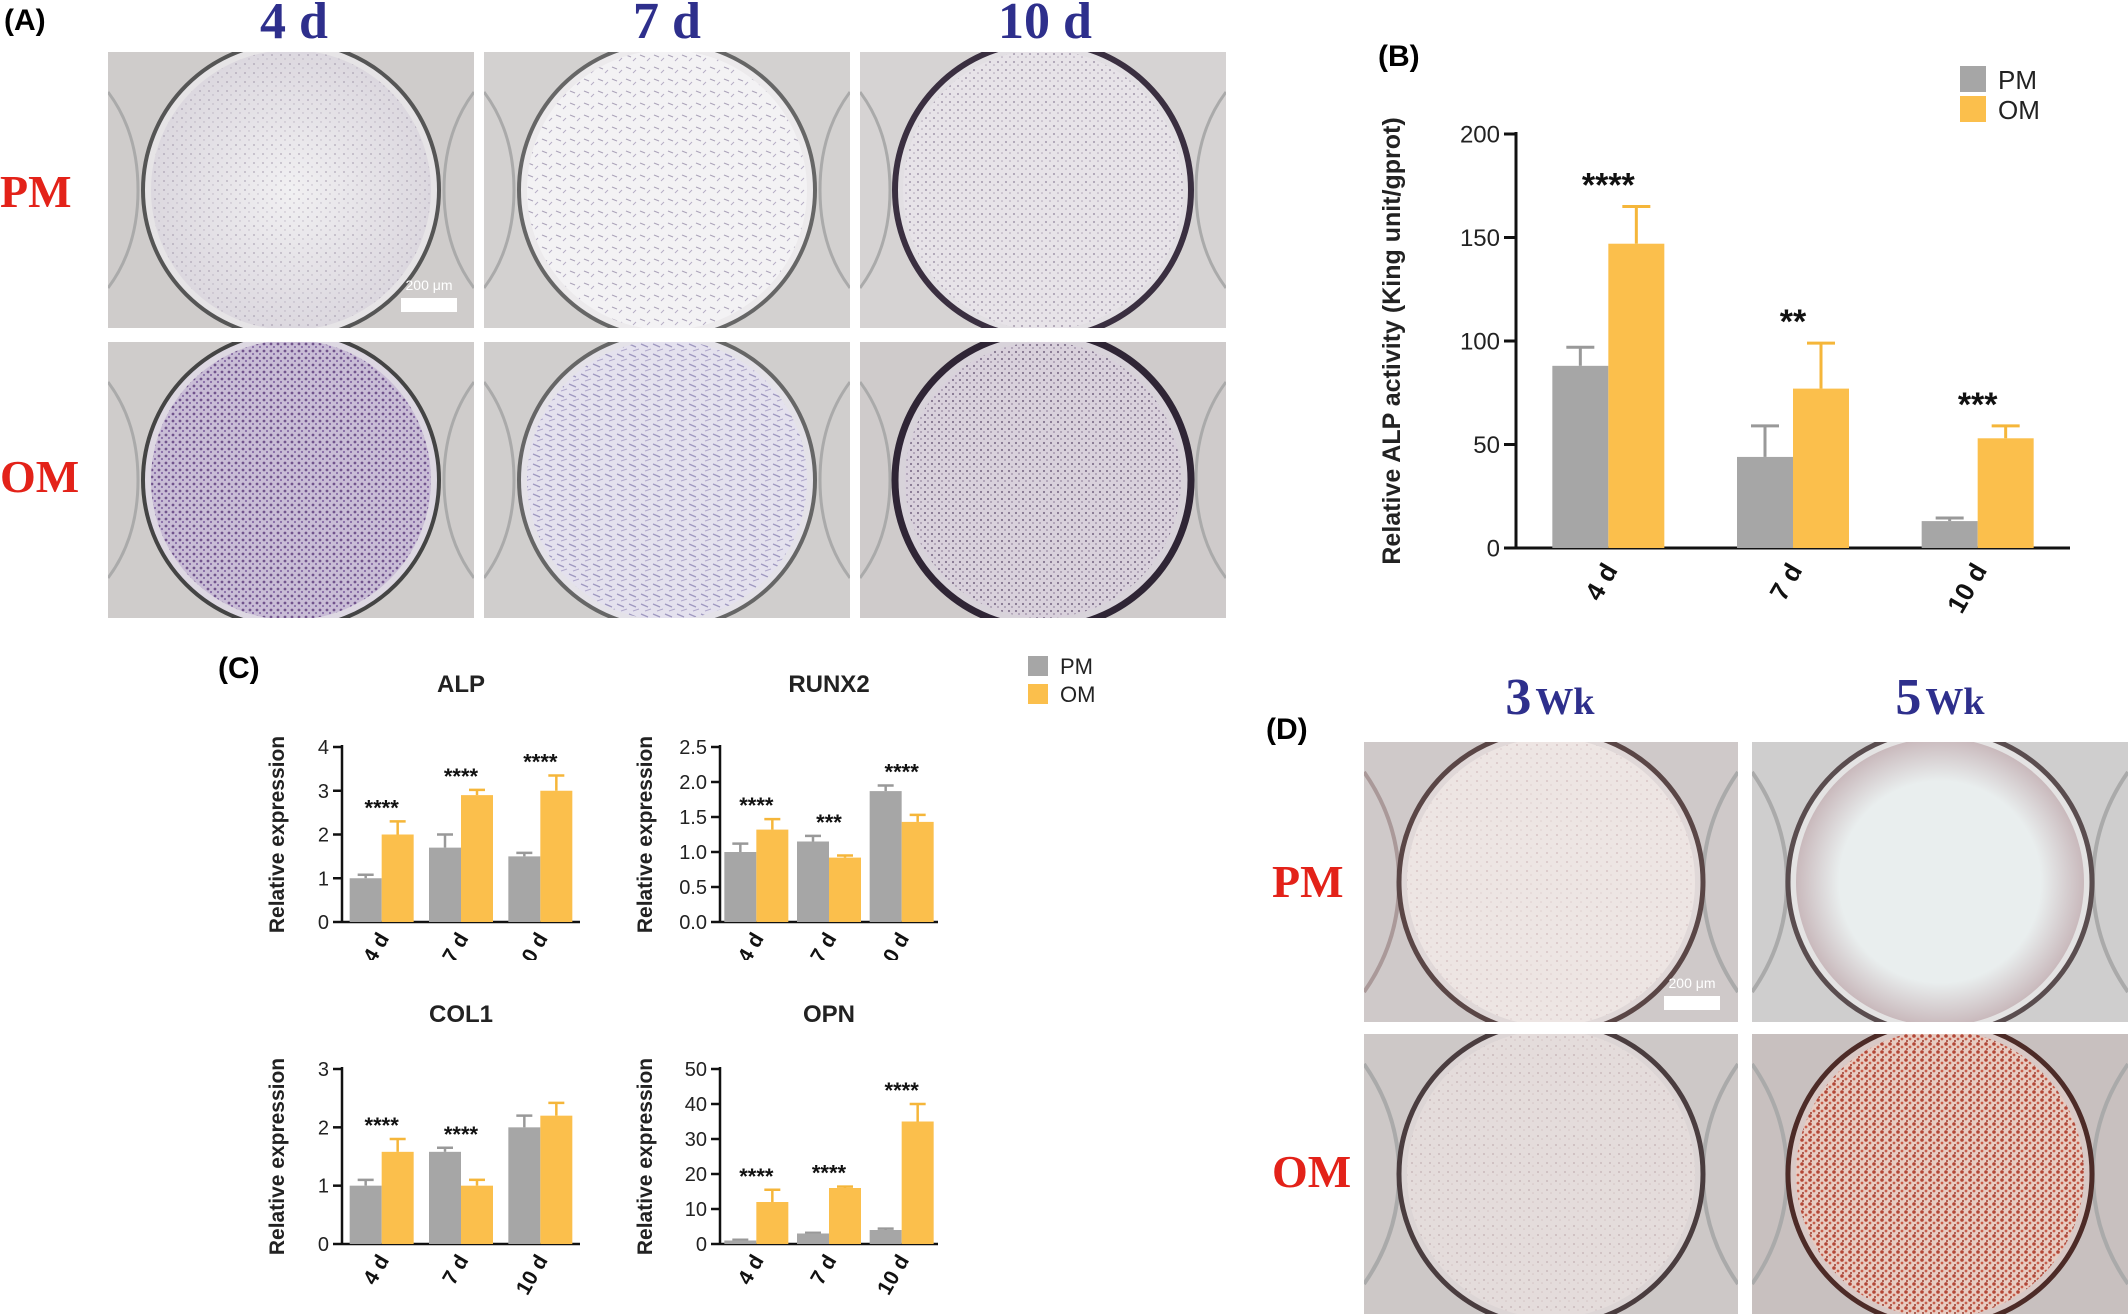 This screenshot has width=2128, height=1314. What do you see at coordinates (1308, 881) in the screenshot?
I see `panel-d-row-pm: PM` at bounding box center [1308, 881].